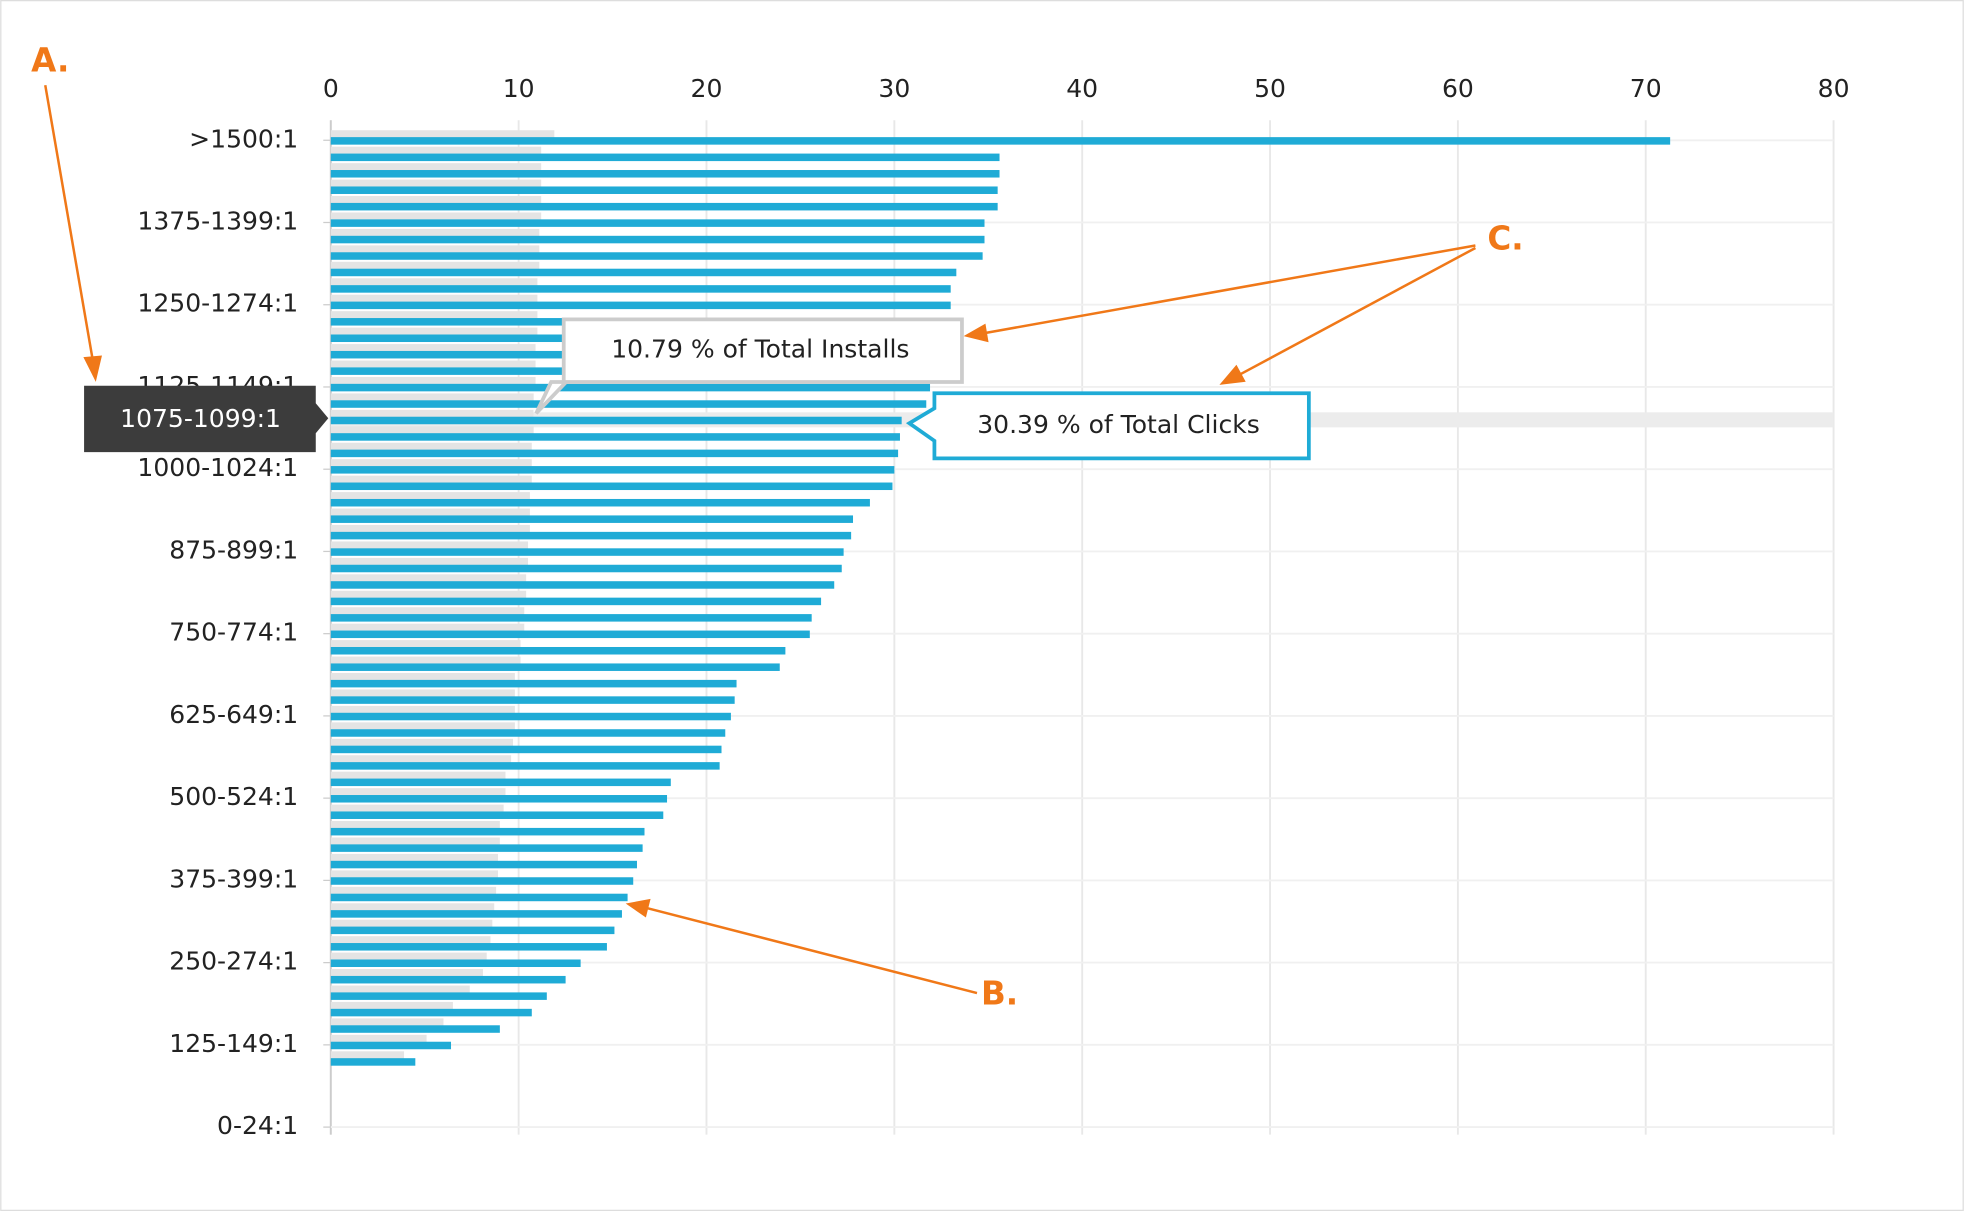 The height and width of the screenshot is (1211, 1964). What do you see at coordinates (519, 88) in the screenshot?
I see `x-tick-label: 10` at bounding box center [519, 88].